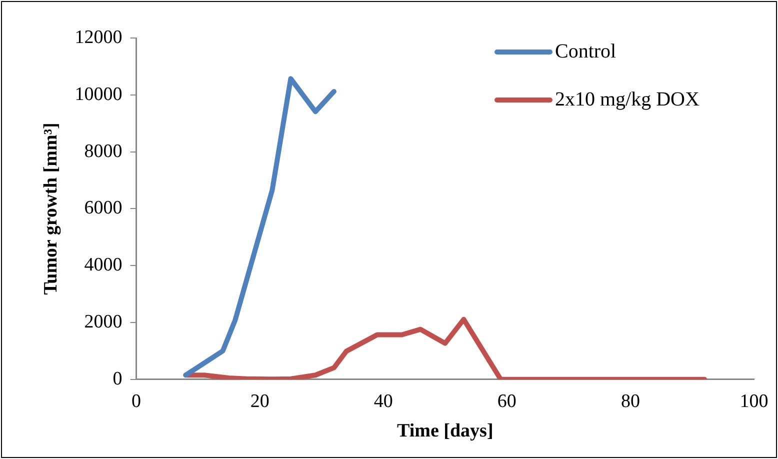 The width and height of the screenshot is (778, 459). What do you see at coordinates (586, 51) in the screenshot?
I see `legend-label: Control` at bounding box center [586, 51].